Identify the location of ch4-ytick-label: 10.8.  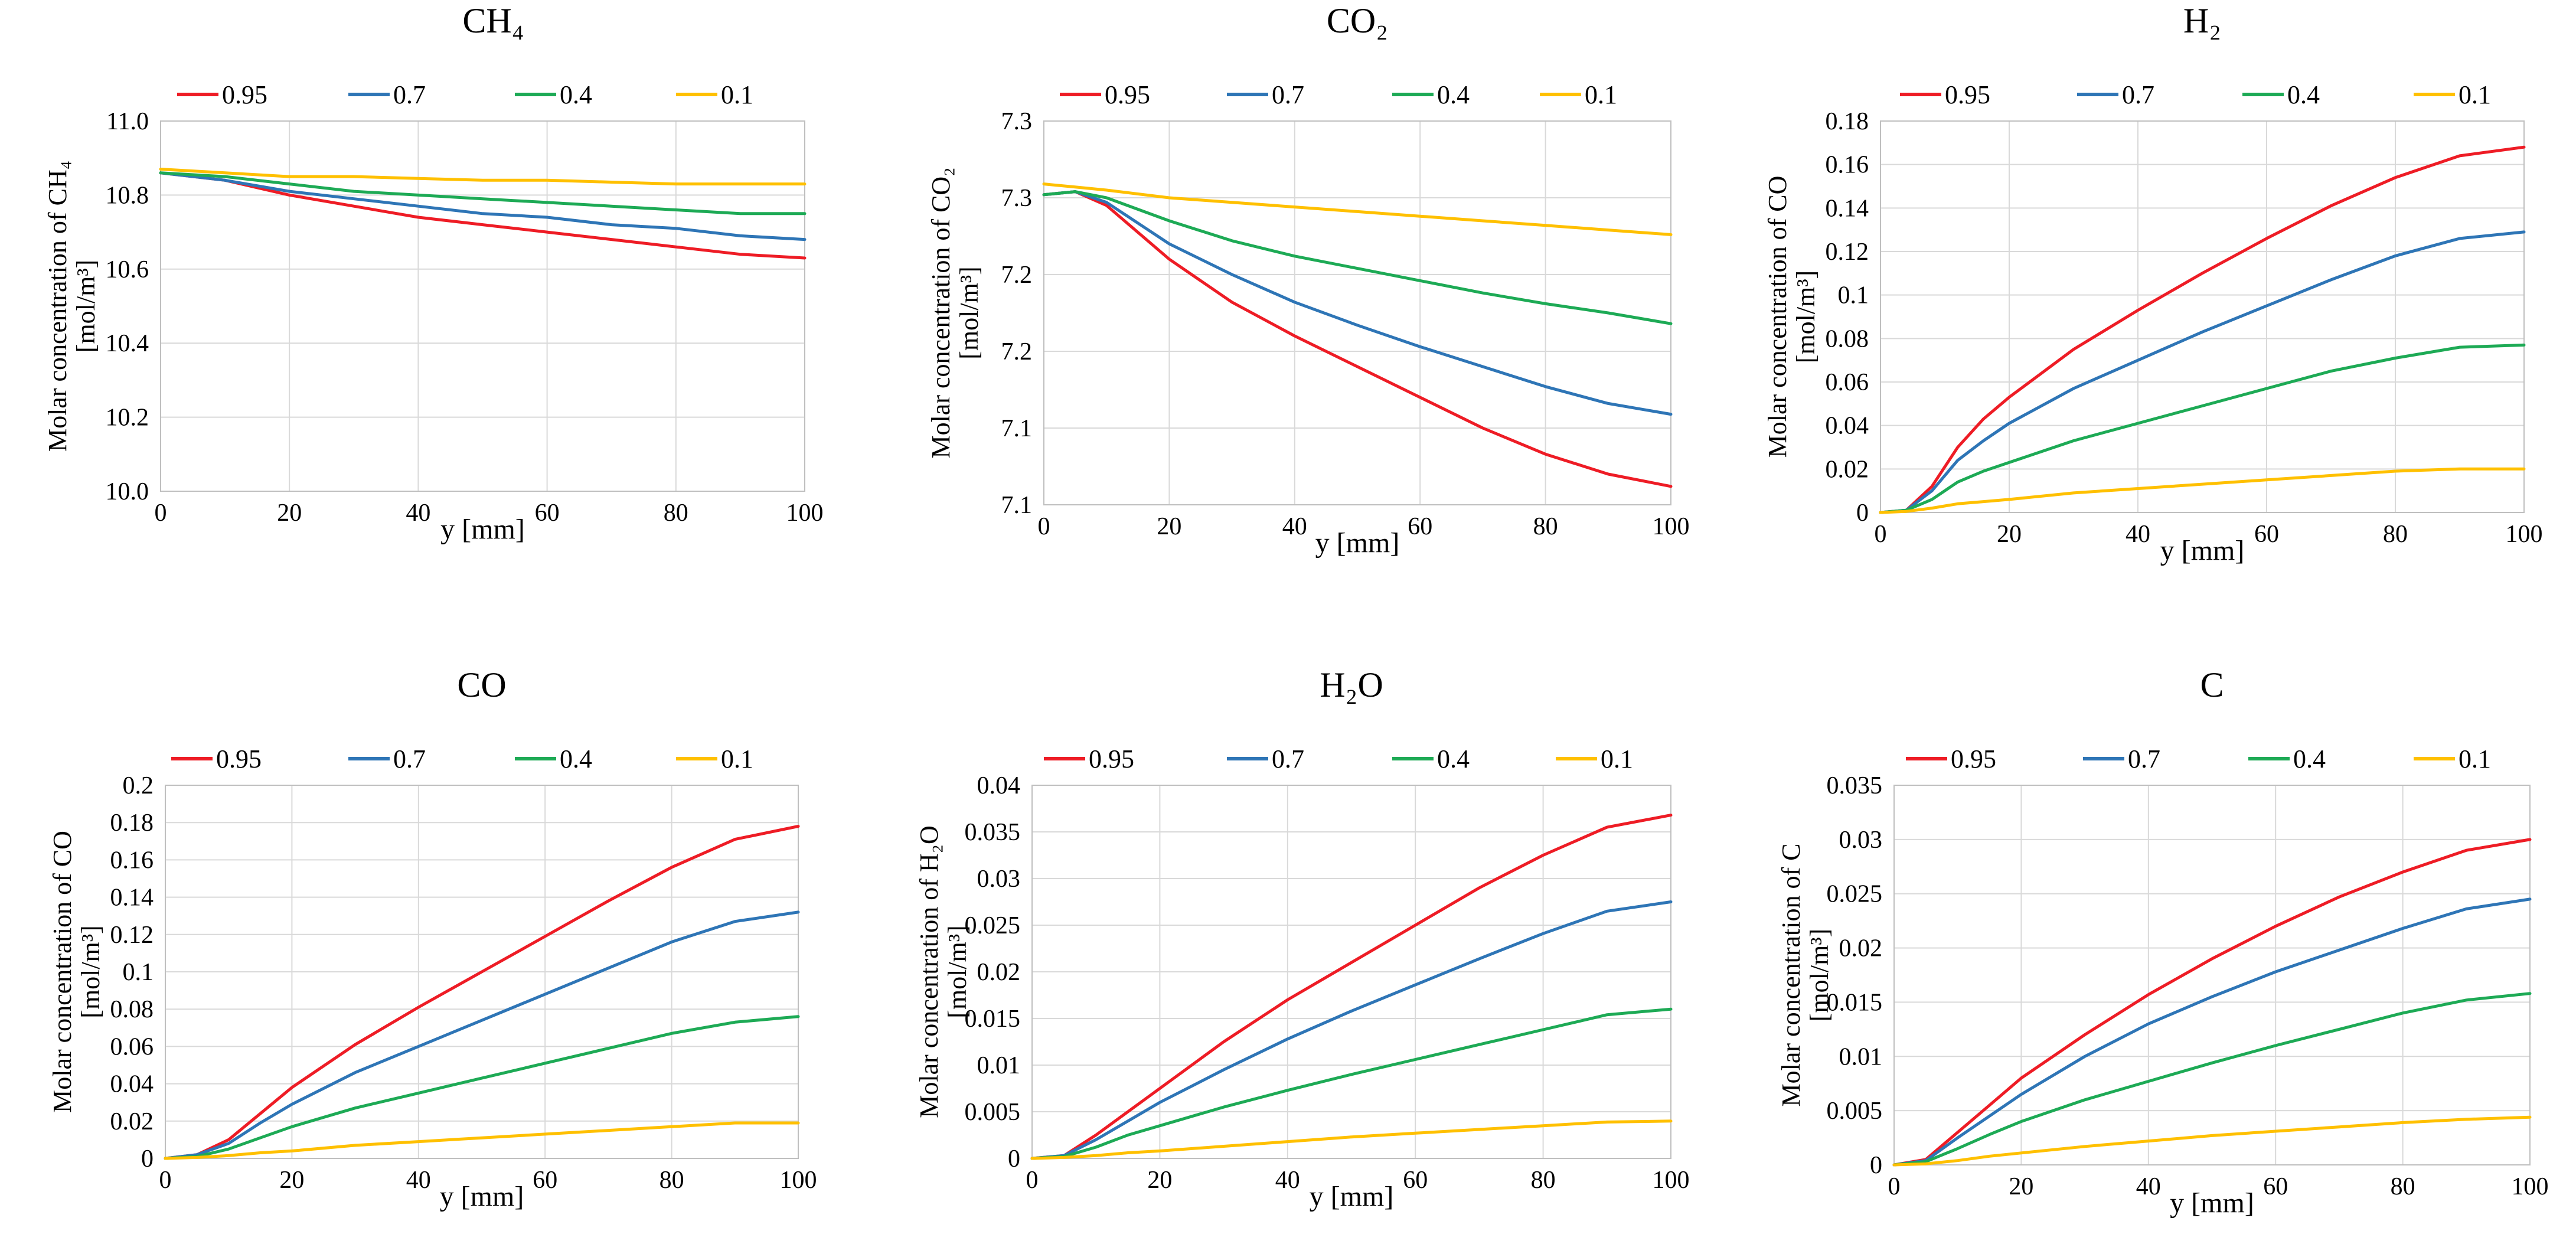
(127, 195).